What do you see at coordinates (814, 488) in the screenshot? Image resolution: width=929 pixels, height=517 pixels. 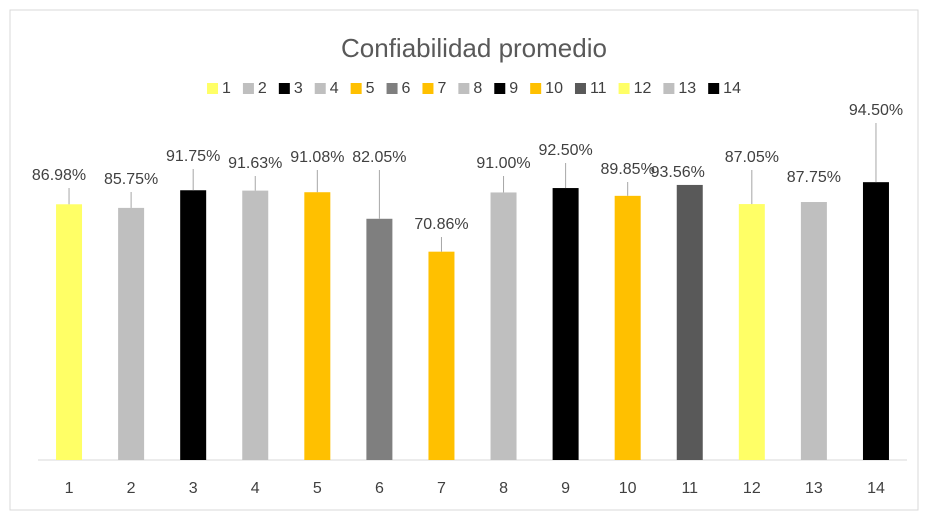 I see `x-tick-label: 13` at bounding box center [814, 488].